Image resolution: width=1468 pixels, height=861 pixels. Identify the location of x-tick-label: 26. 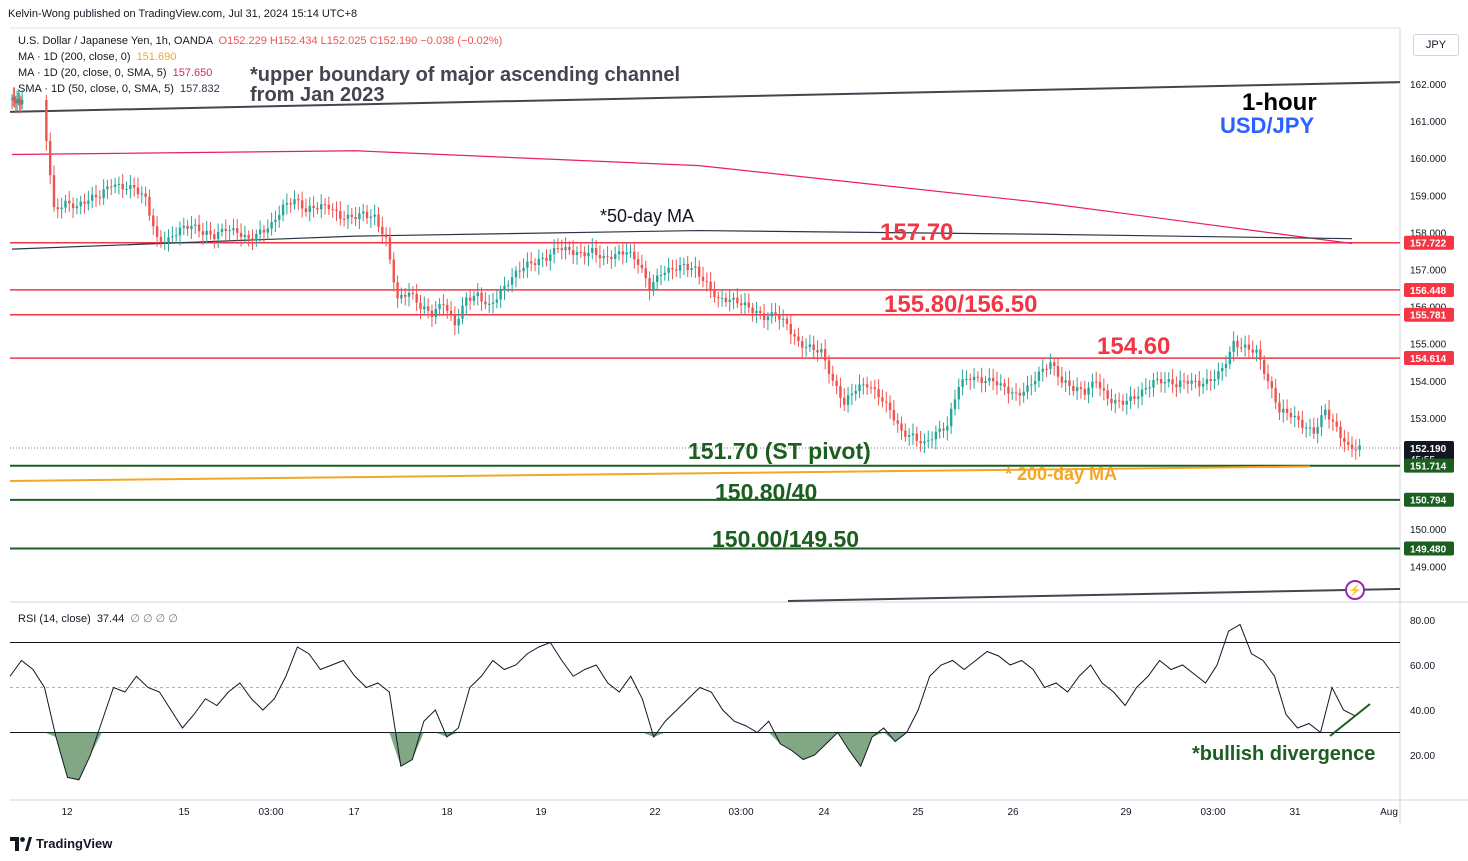
(1013, 812).